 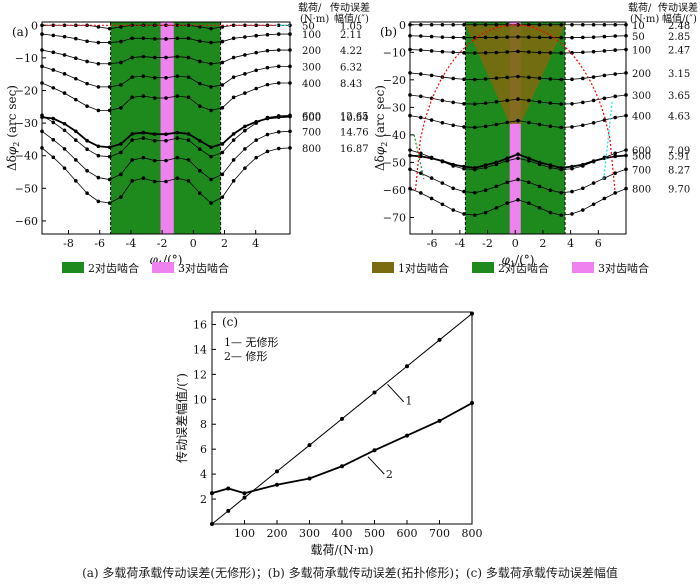 What do you see at coordinates (583, 267) in the screenshot?
I see `panel-b-legend-swatch` at bounding box center [583, 267].